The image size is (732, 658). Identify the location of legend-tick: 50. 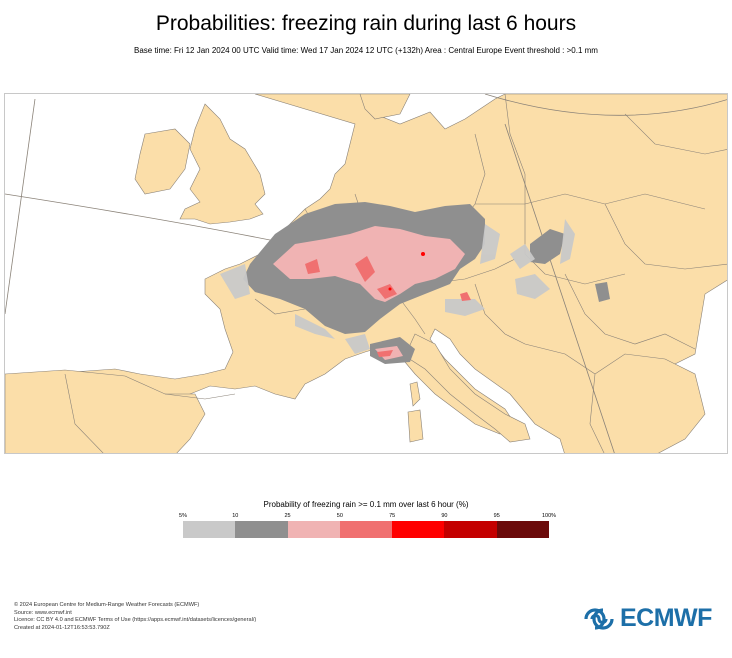
(339, 516).